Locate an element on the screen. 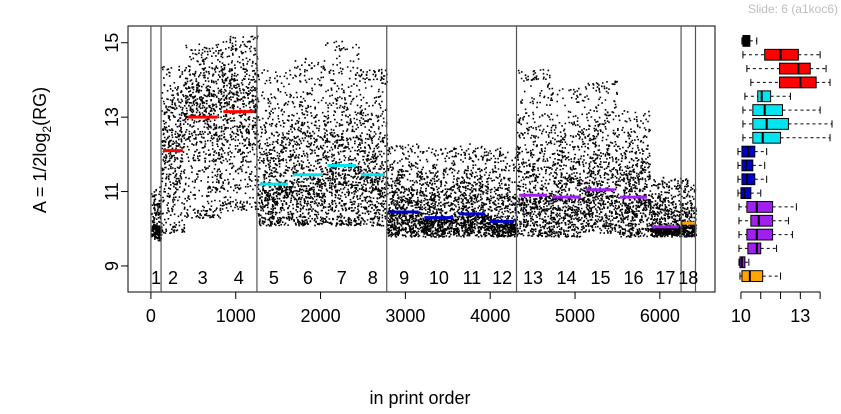 The image size is (841, 414). x-axis-title: in print order is located at coordinates (419, 398).